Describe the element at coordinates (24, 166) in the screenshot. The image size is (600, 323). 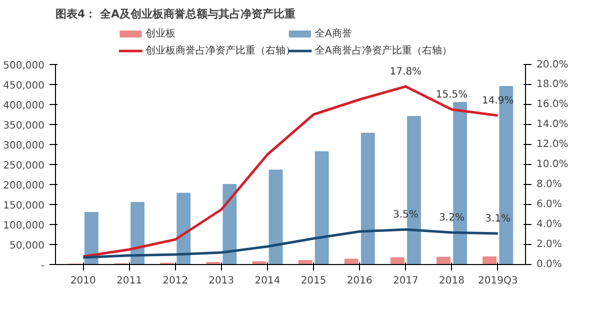
I see `y-tick-label: 250,000` at that location.